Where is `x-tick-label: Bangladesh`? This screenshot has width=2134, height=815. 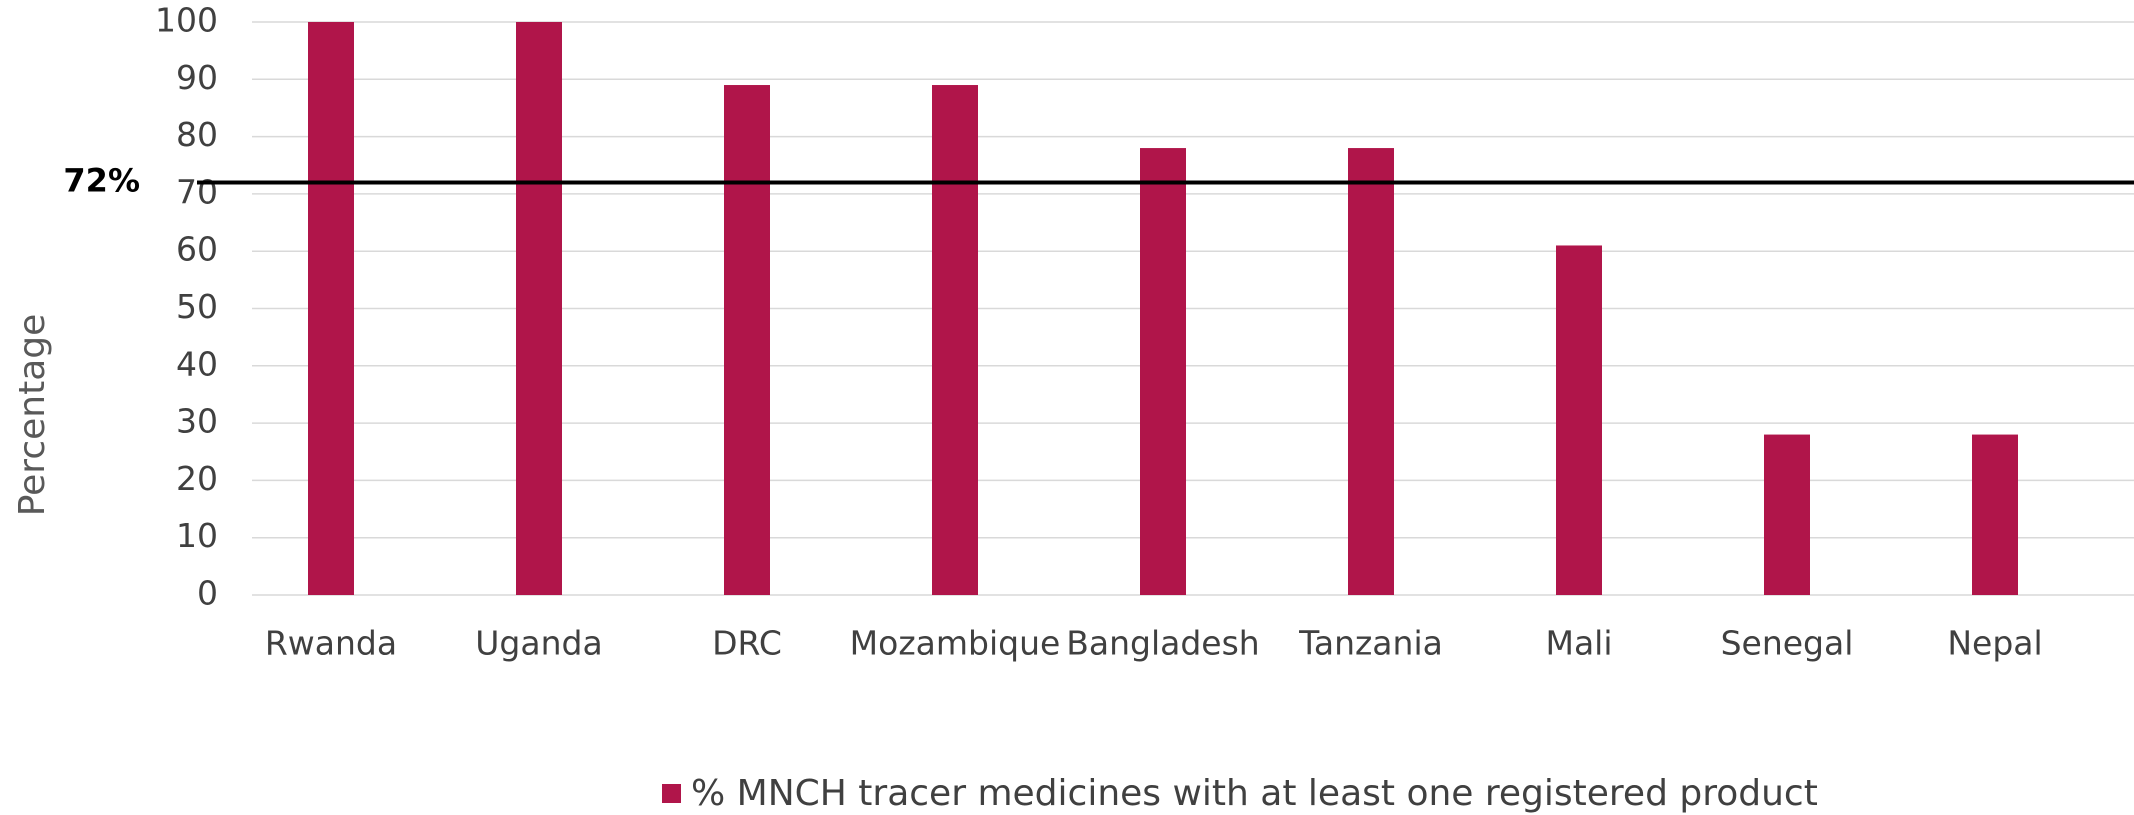 x-tick-label: Bangladesh is located at coordinates (1162, 643).